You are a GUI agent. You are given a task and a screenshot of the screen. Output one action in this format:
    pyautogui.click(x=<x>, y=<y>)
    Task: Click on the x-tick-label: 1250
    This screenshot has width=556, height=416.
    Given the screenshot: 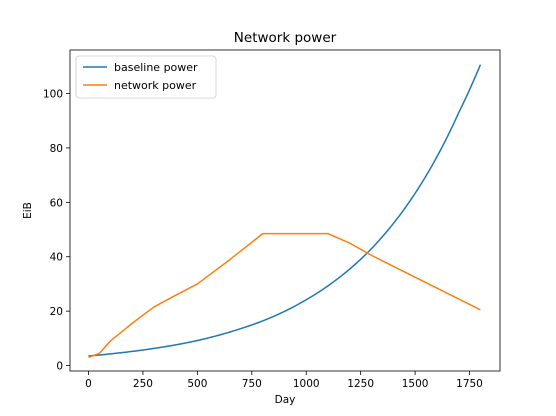 What is the action you would take?
    pyautogui.click(x=360, y=384)
    